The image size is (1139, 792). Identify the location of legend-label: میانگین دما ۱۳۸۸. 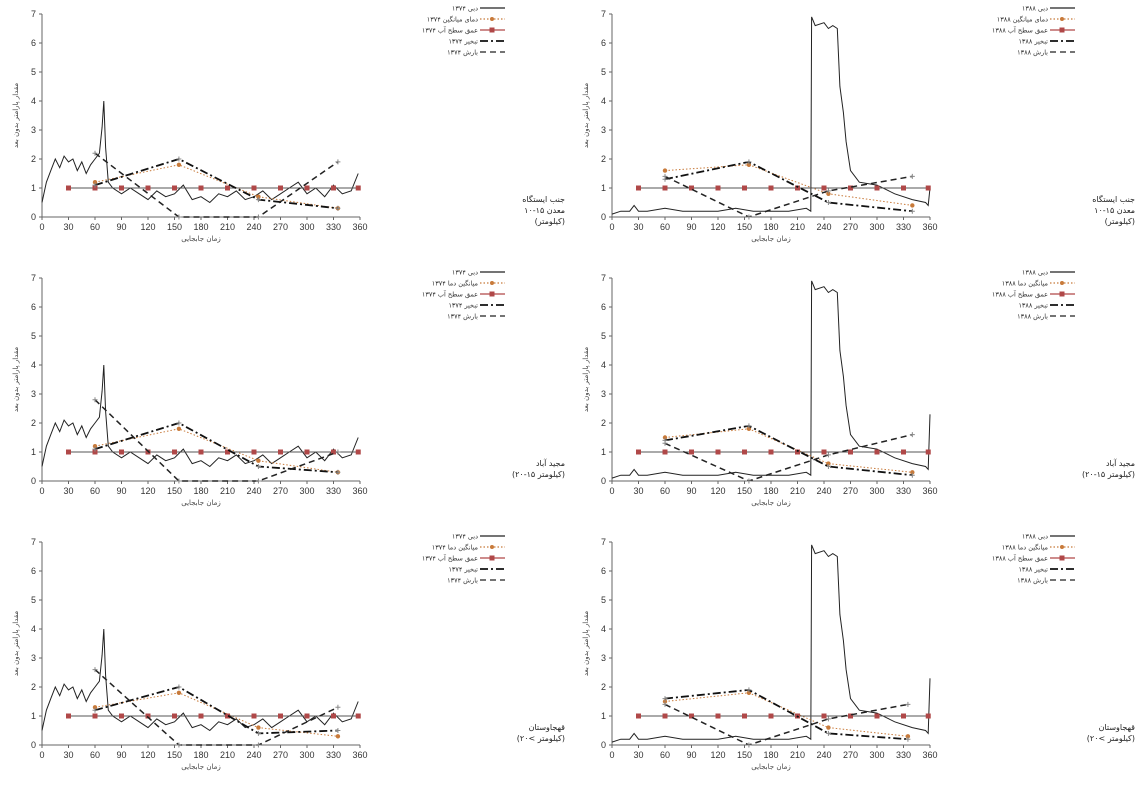
(1025, 284).